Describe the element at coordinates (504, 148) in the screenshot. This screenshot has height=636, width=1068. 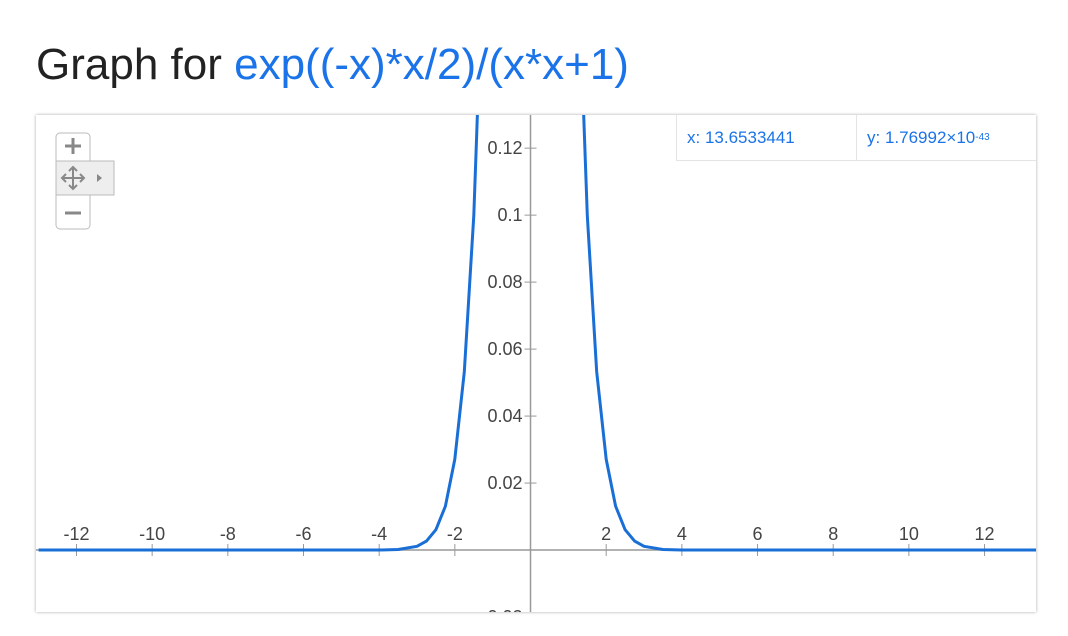
I see `y-tick-label: 0.12` at that location.